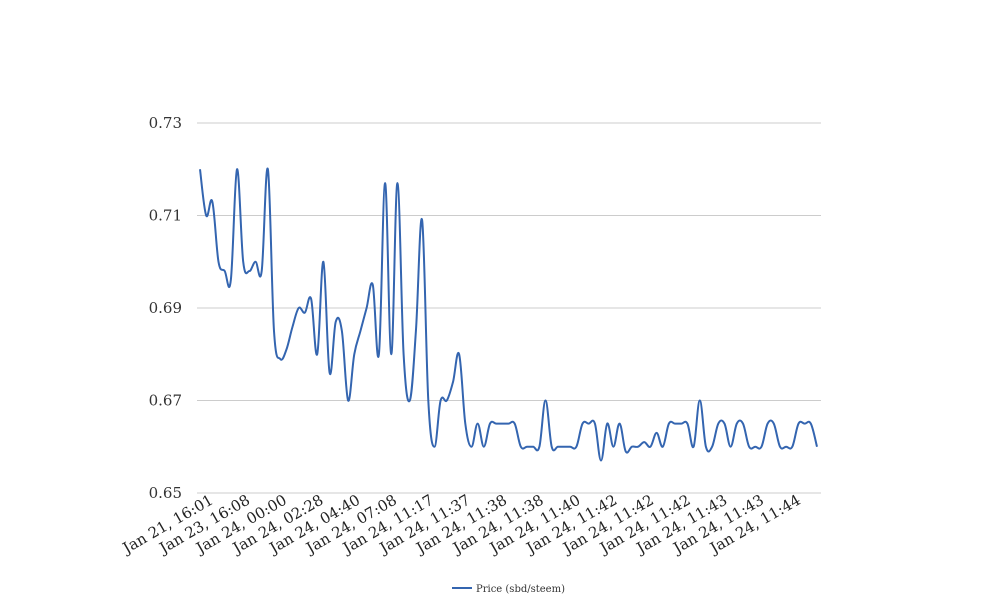 The height and width of the screenshot is (616, 1008). What do you see at coordinates (165, 123) in the screenshot?
I see `y-tick-label: 0.73` at bounding box center [165, 123].